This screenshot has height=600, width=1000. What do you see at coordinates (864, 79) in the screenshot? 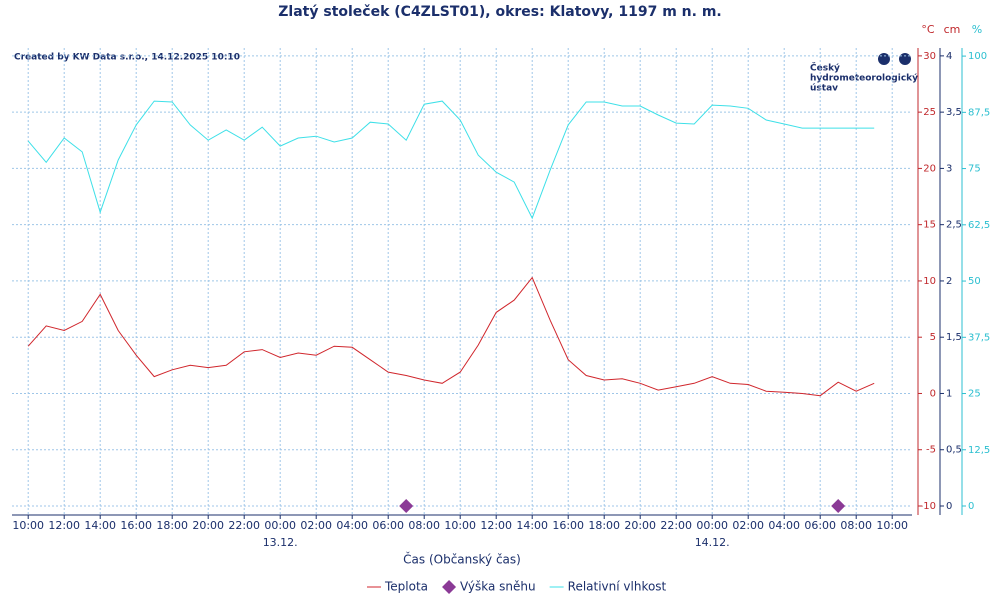
I see `logo-text: hydrometeorologický` at bounding box center [864, 79].